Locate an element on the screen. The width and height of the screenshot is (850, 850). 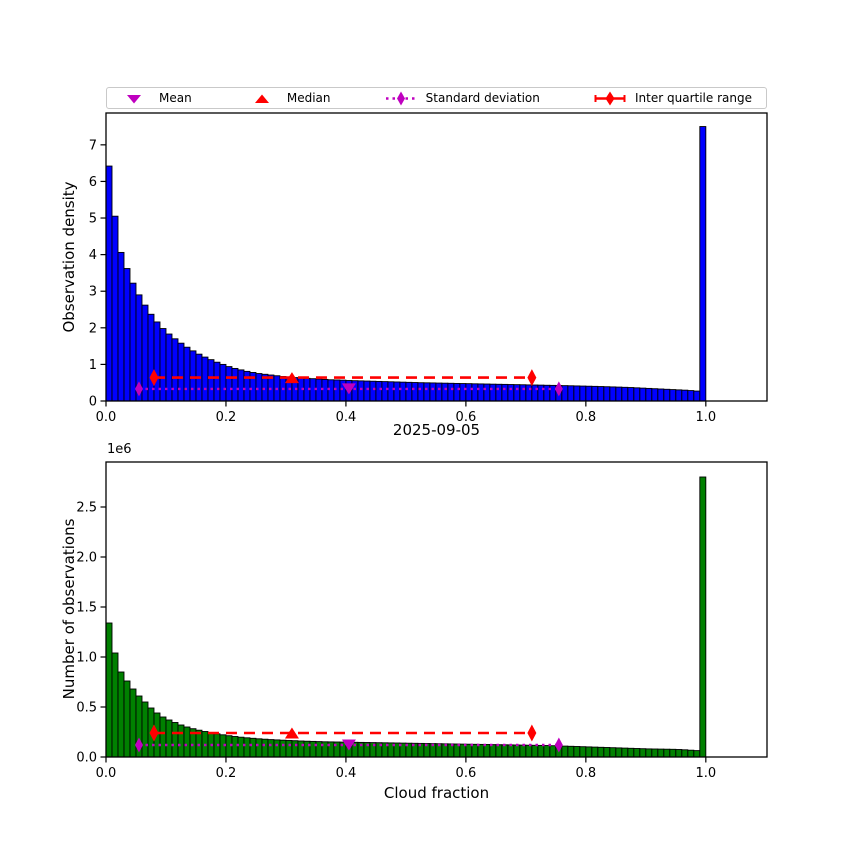
x-tick-label: 0.6 is located at coordinates (466, 773).